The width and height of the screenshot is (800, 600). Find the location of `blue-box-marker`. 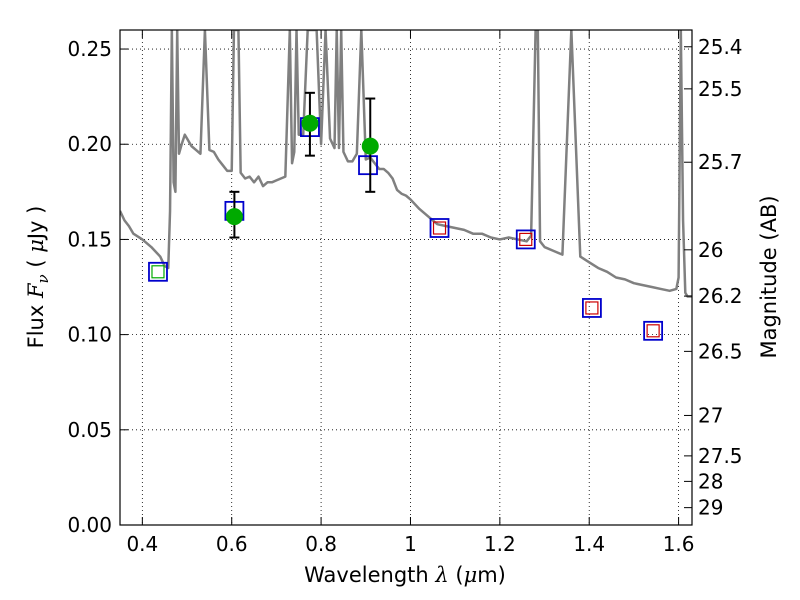

blue-box-marker is located at coordinates (158, 272).